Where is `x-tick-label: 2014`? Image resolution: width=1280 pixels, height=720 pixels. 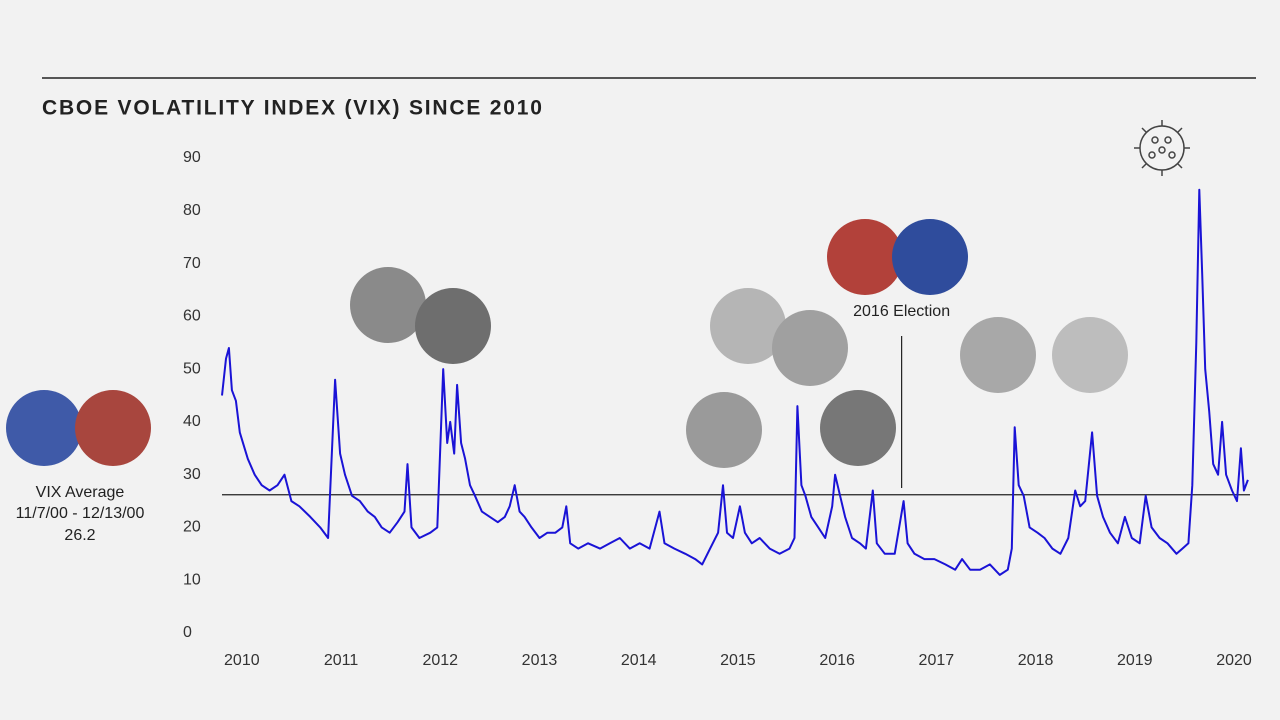
x-tick-label: 2014 is located at coordinates (639, 660).